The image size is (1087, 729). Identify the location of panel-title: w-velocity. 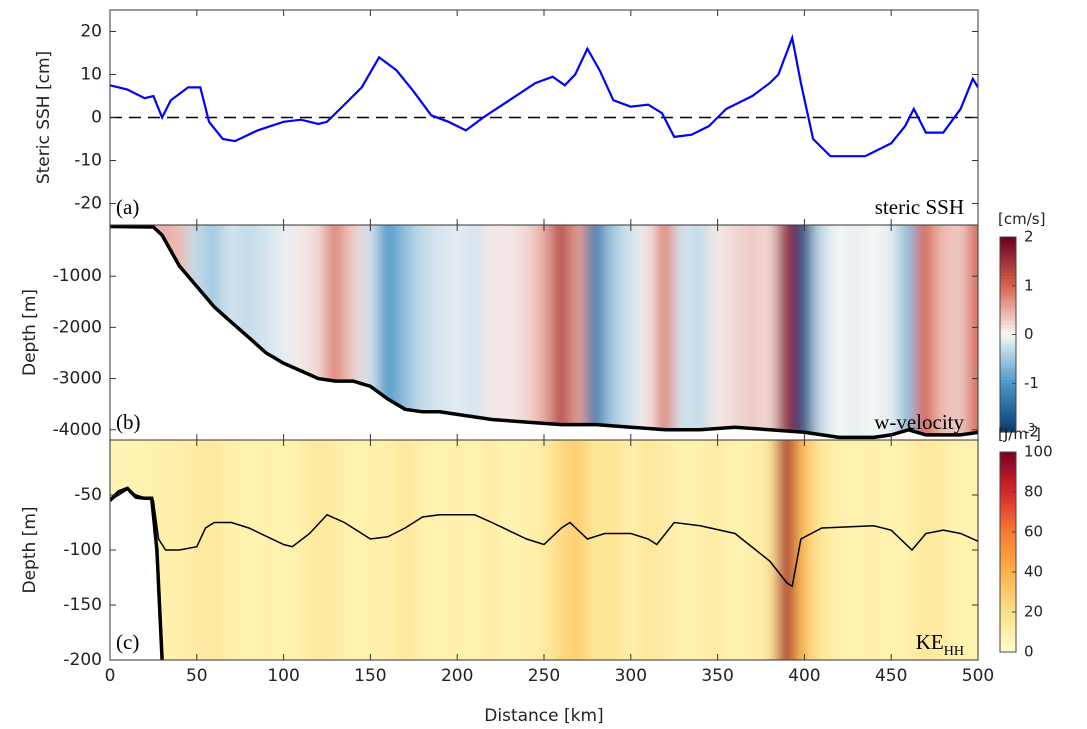
(919, 422).